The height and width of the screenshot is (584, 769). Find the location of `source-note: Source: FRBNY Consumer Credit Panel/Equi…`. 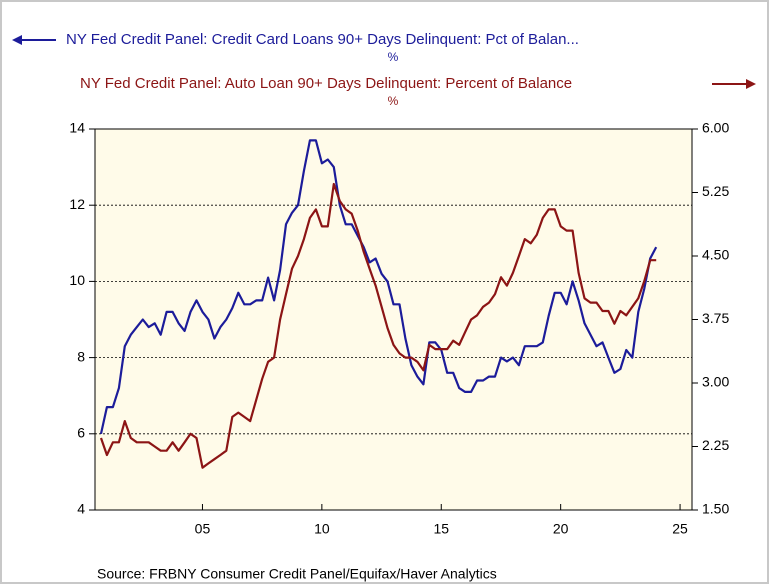

source-note: Source: FRBNY Consumer Credit Panel/Equi… is located at coordinates (297, 574).